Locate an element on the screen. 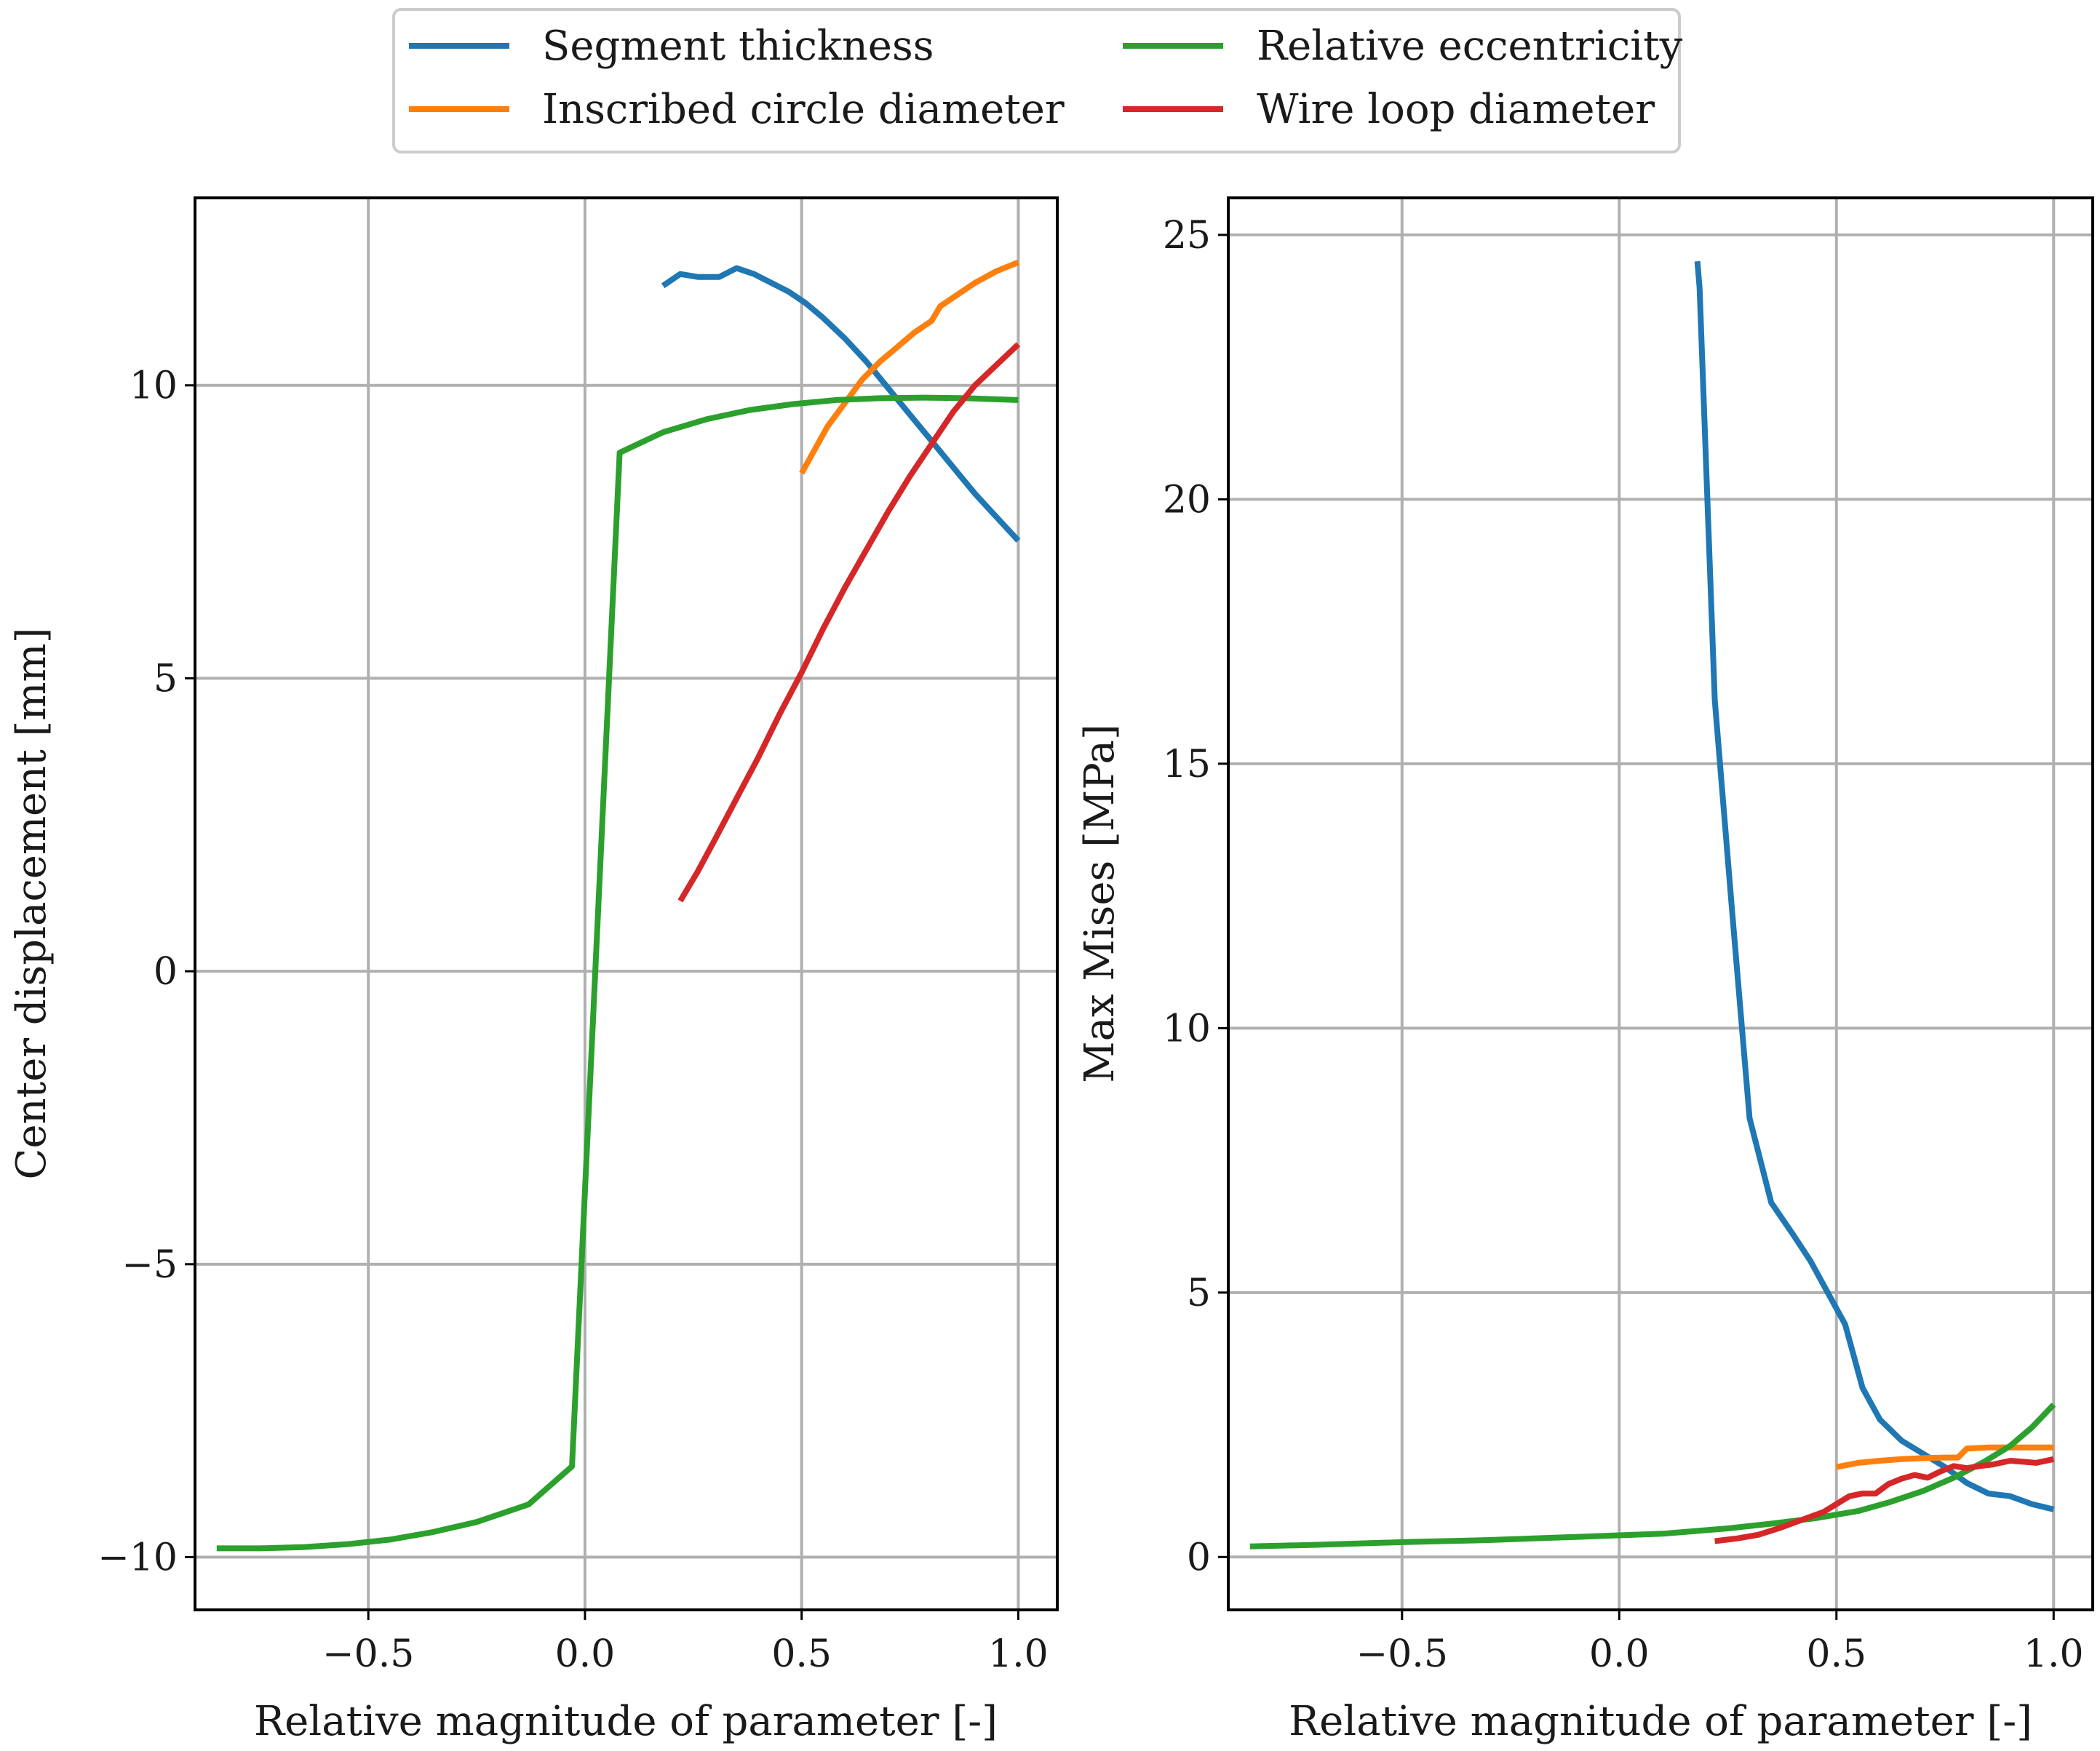  legend-label-wire-loop-diameter: Wire loop diameter is located at coordinates (1456, 110).